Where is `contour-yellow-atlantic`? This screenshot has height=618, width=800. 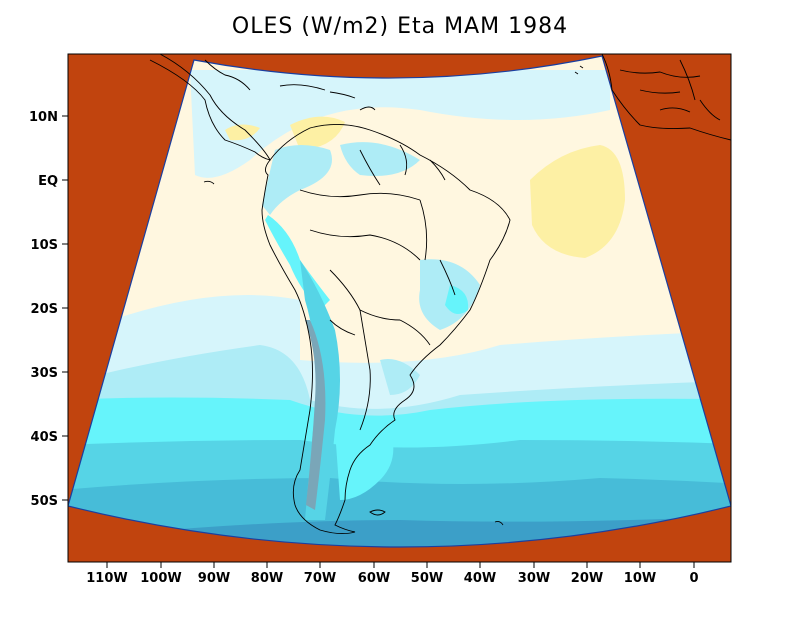
contour-yellow-atlantic is located at coordinates (577, 201).